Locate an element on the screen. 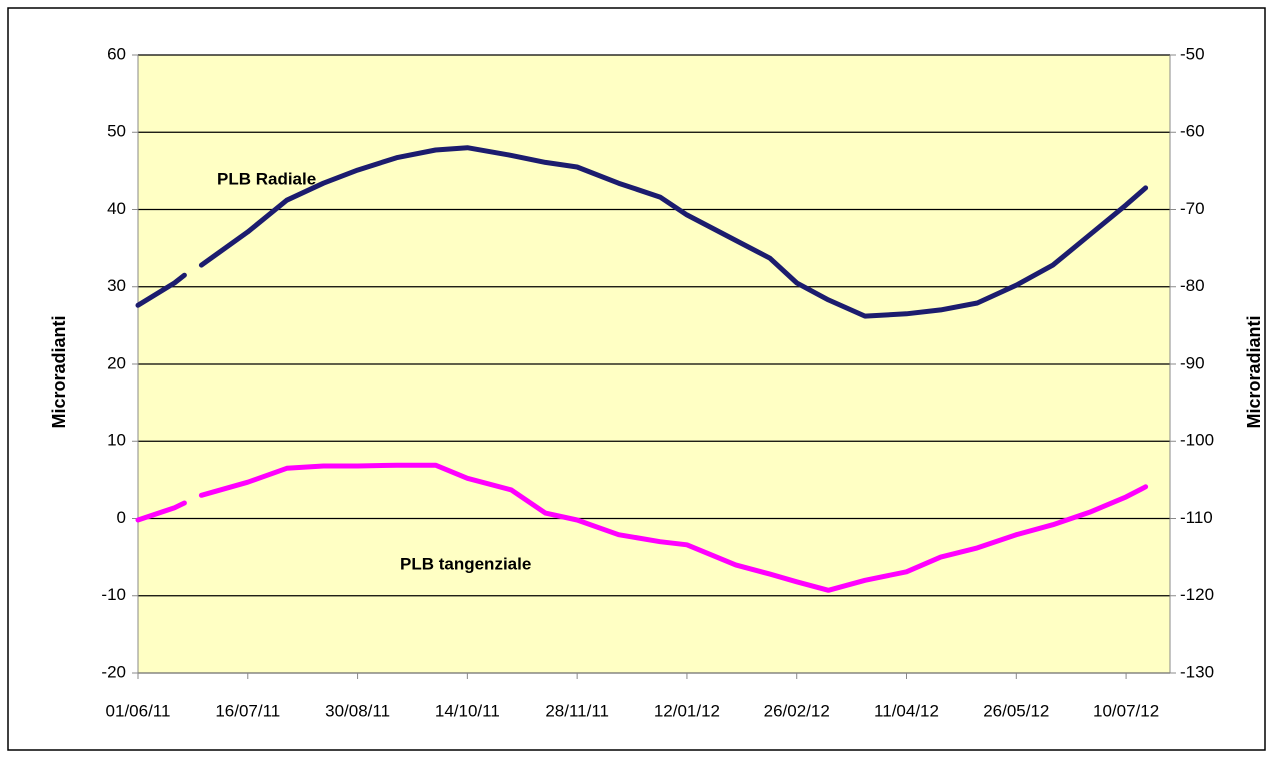  y2-tick-label: -90 is located at coordinates (1192, 362).